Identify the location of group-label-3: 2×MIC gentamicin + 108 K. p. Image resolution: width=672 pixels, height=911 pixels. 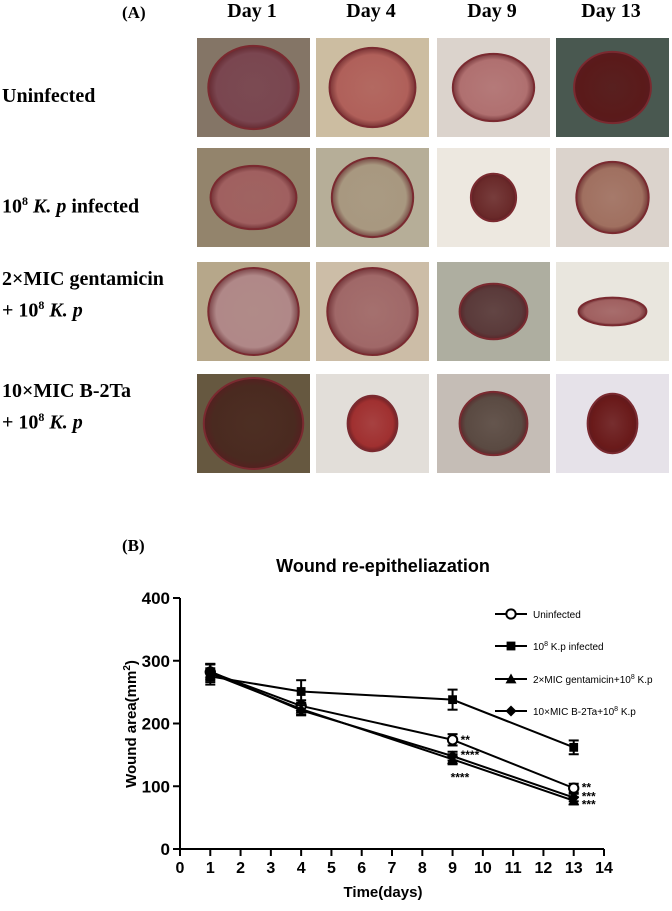
(83, 295).